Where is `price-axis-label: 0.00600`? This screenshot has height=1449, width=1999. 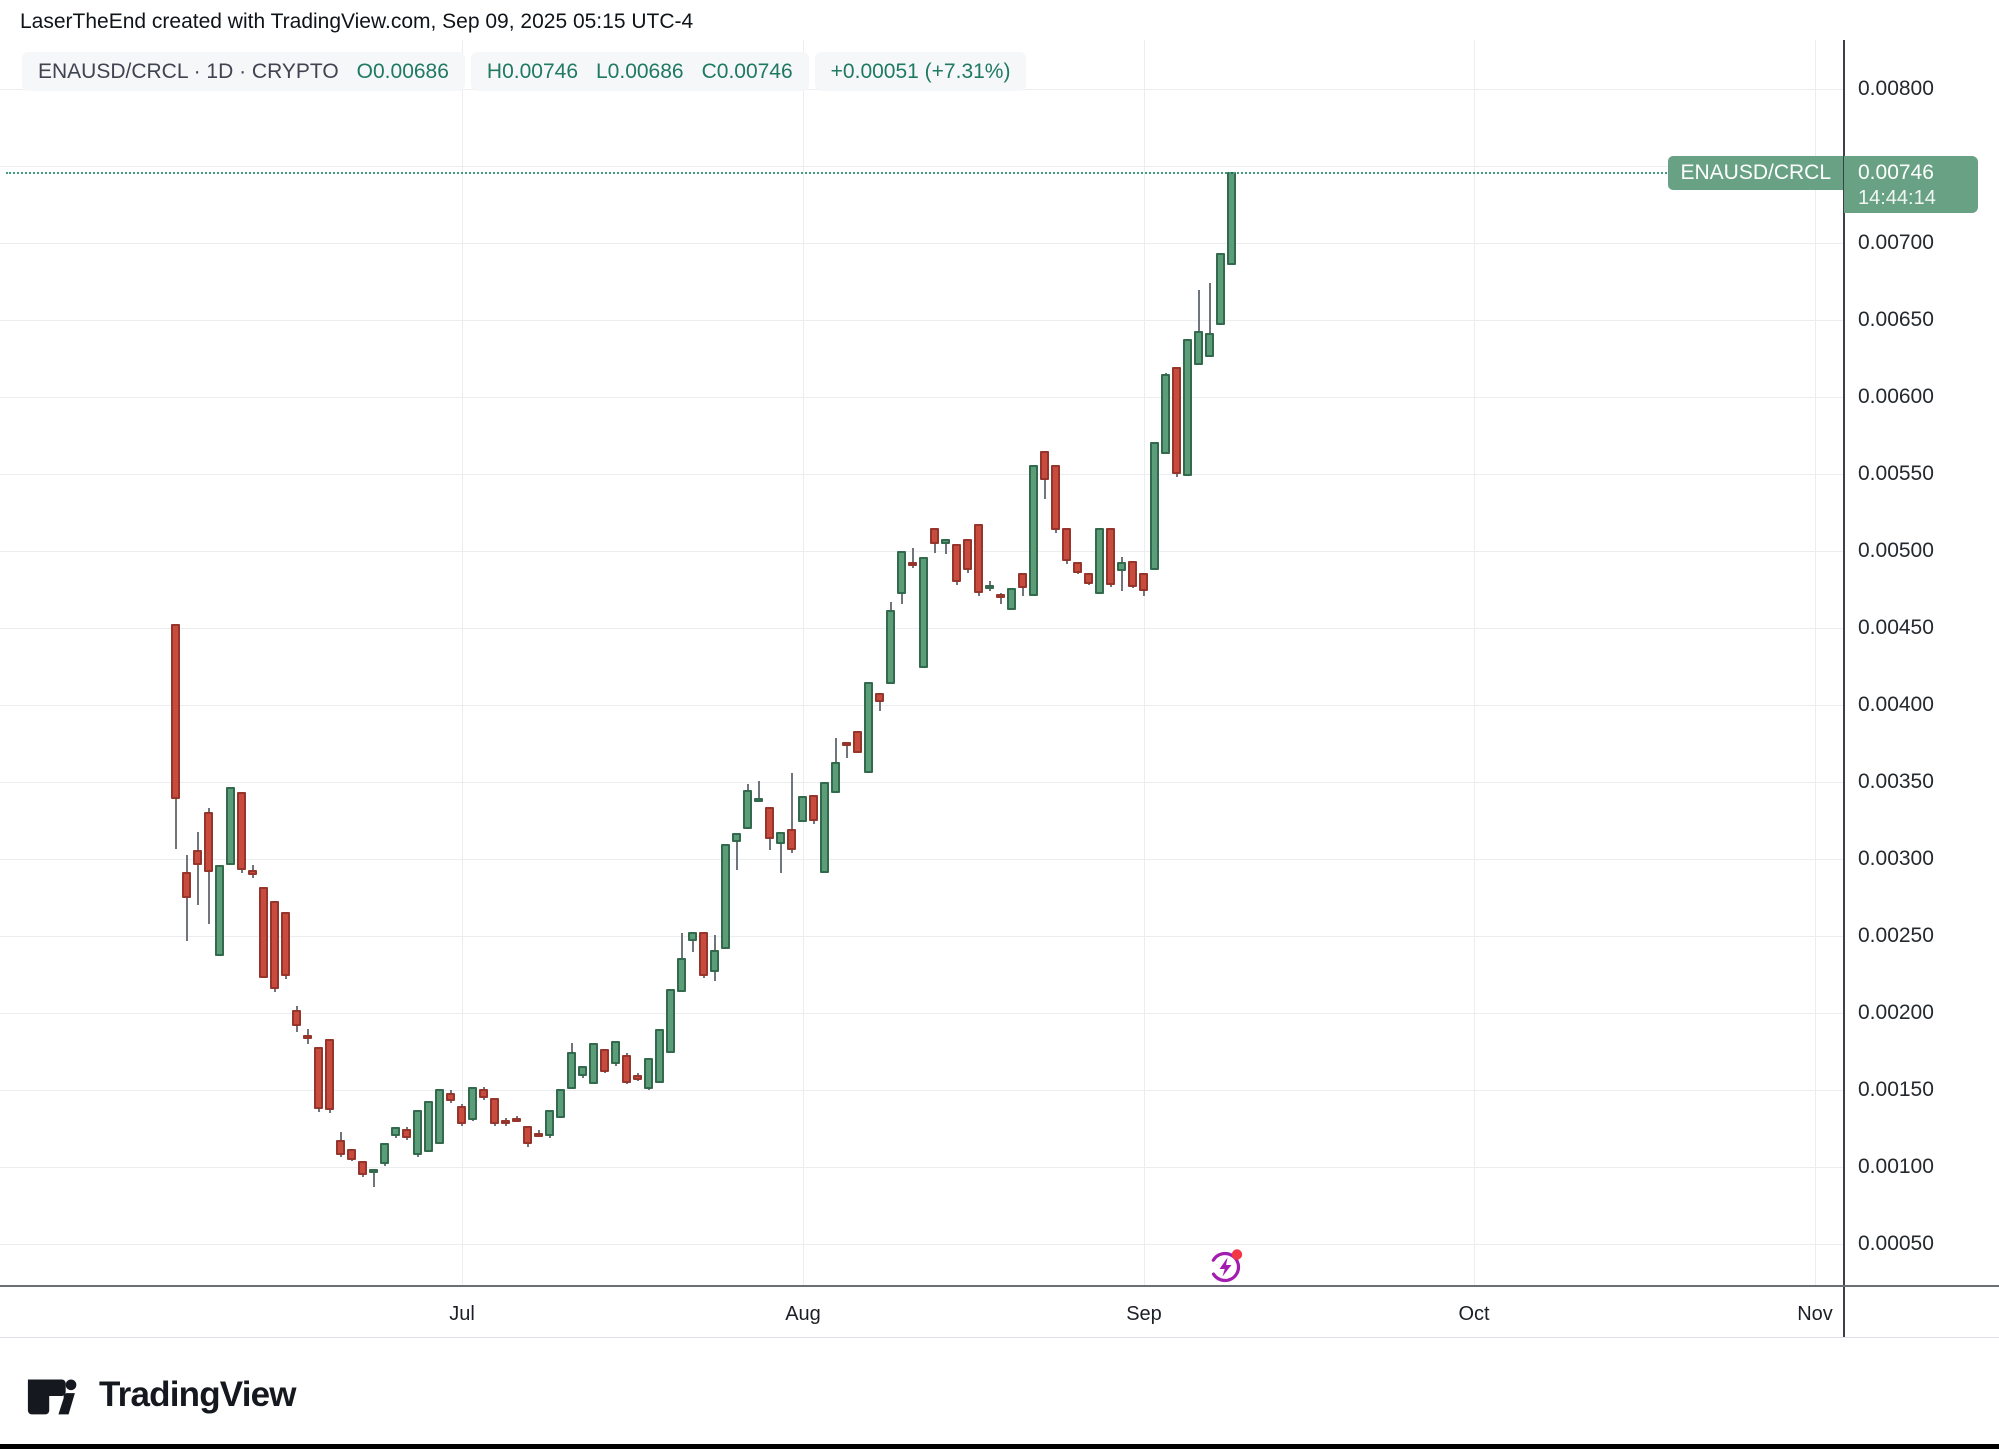
price-axis-label: 0.00600 is located at coordinates (1896, 397).